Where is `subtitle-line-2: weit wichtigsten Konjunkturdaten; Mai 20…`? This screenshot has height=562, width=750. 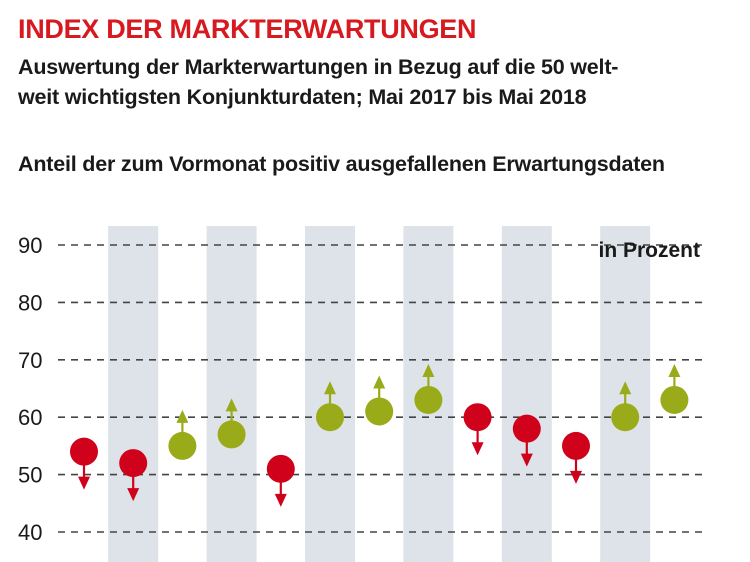
subtitle-line-2: weit wichtigsten Konjunkturdaten; Mai 20… is located at coordinates (302, 97).